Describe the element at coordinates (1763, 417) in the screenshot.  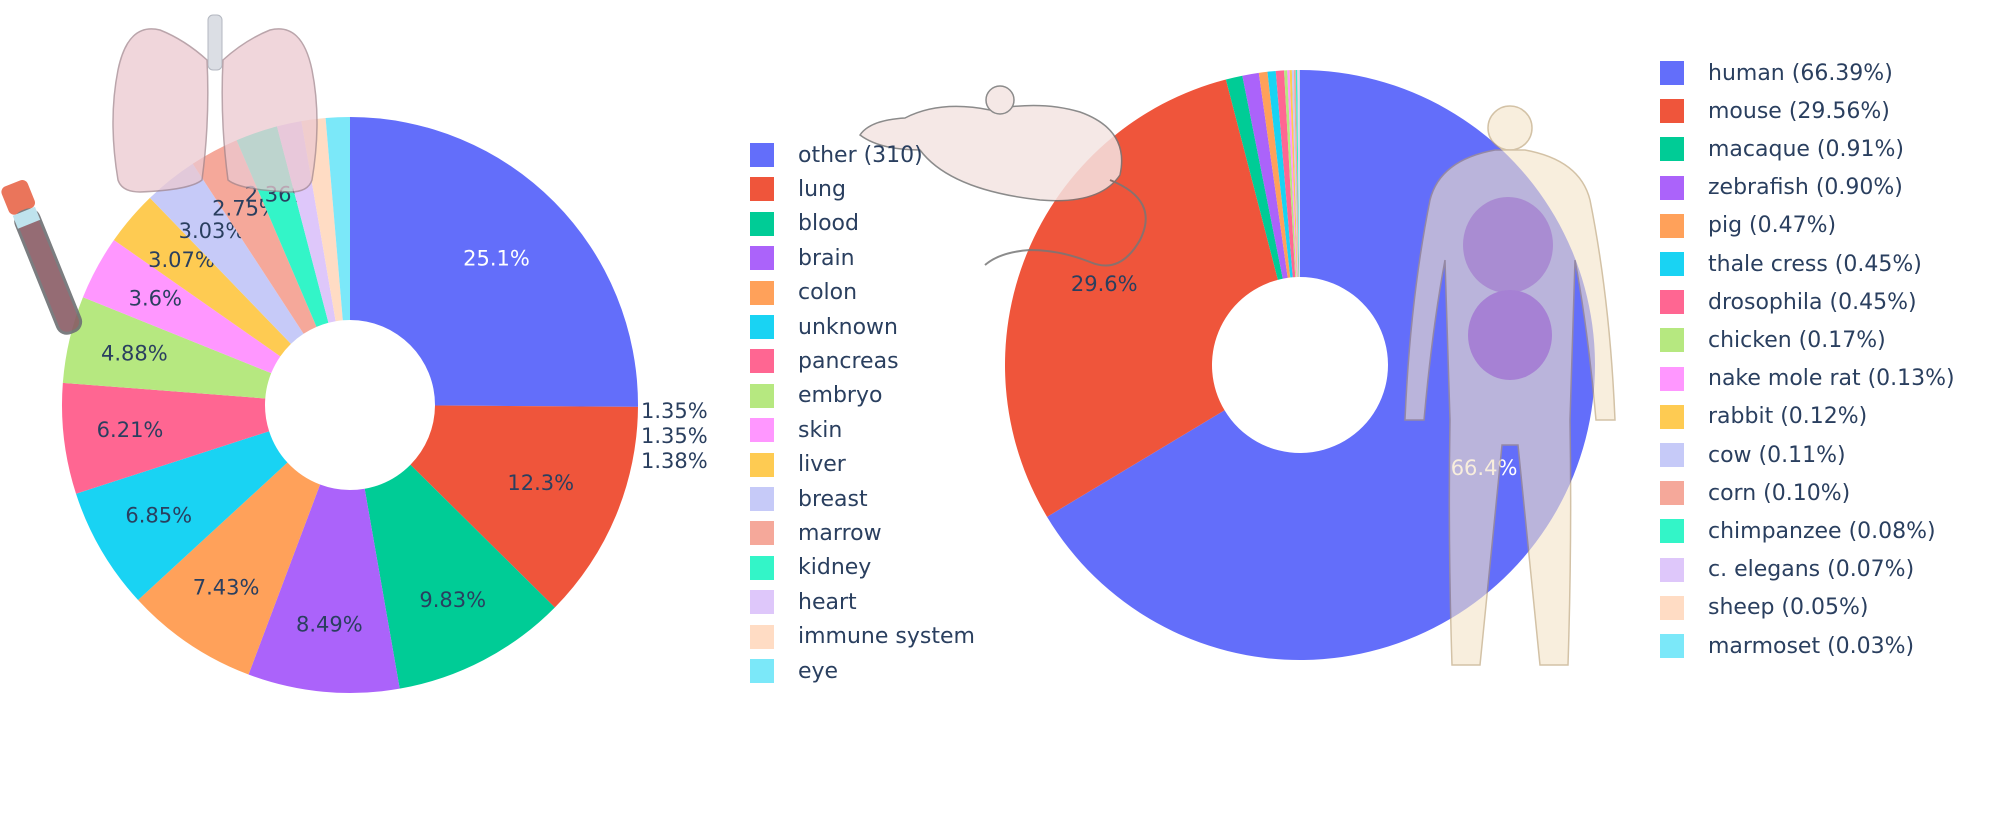
I see `legend-item: rabbit (0.12%)` at that location.